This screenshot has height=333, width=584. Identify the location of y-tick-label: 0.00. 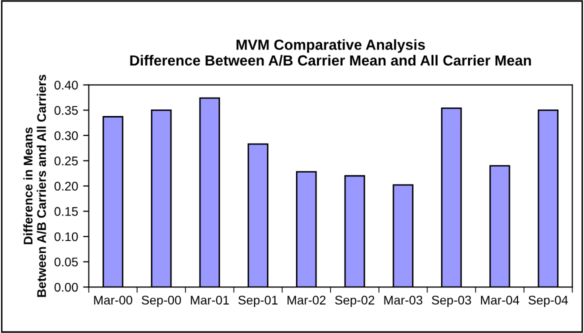
(66, 287).